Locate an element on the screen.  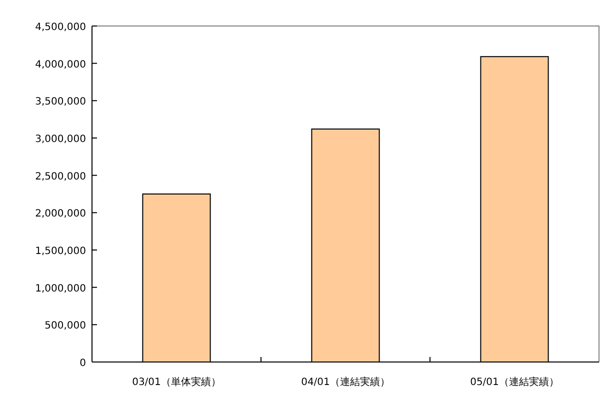
y-tick-label: 1,500,000 is located at coordinates (60, 251).